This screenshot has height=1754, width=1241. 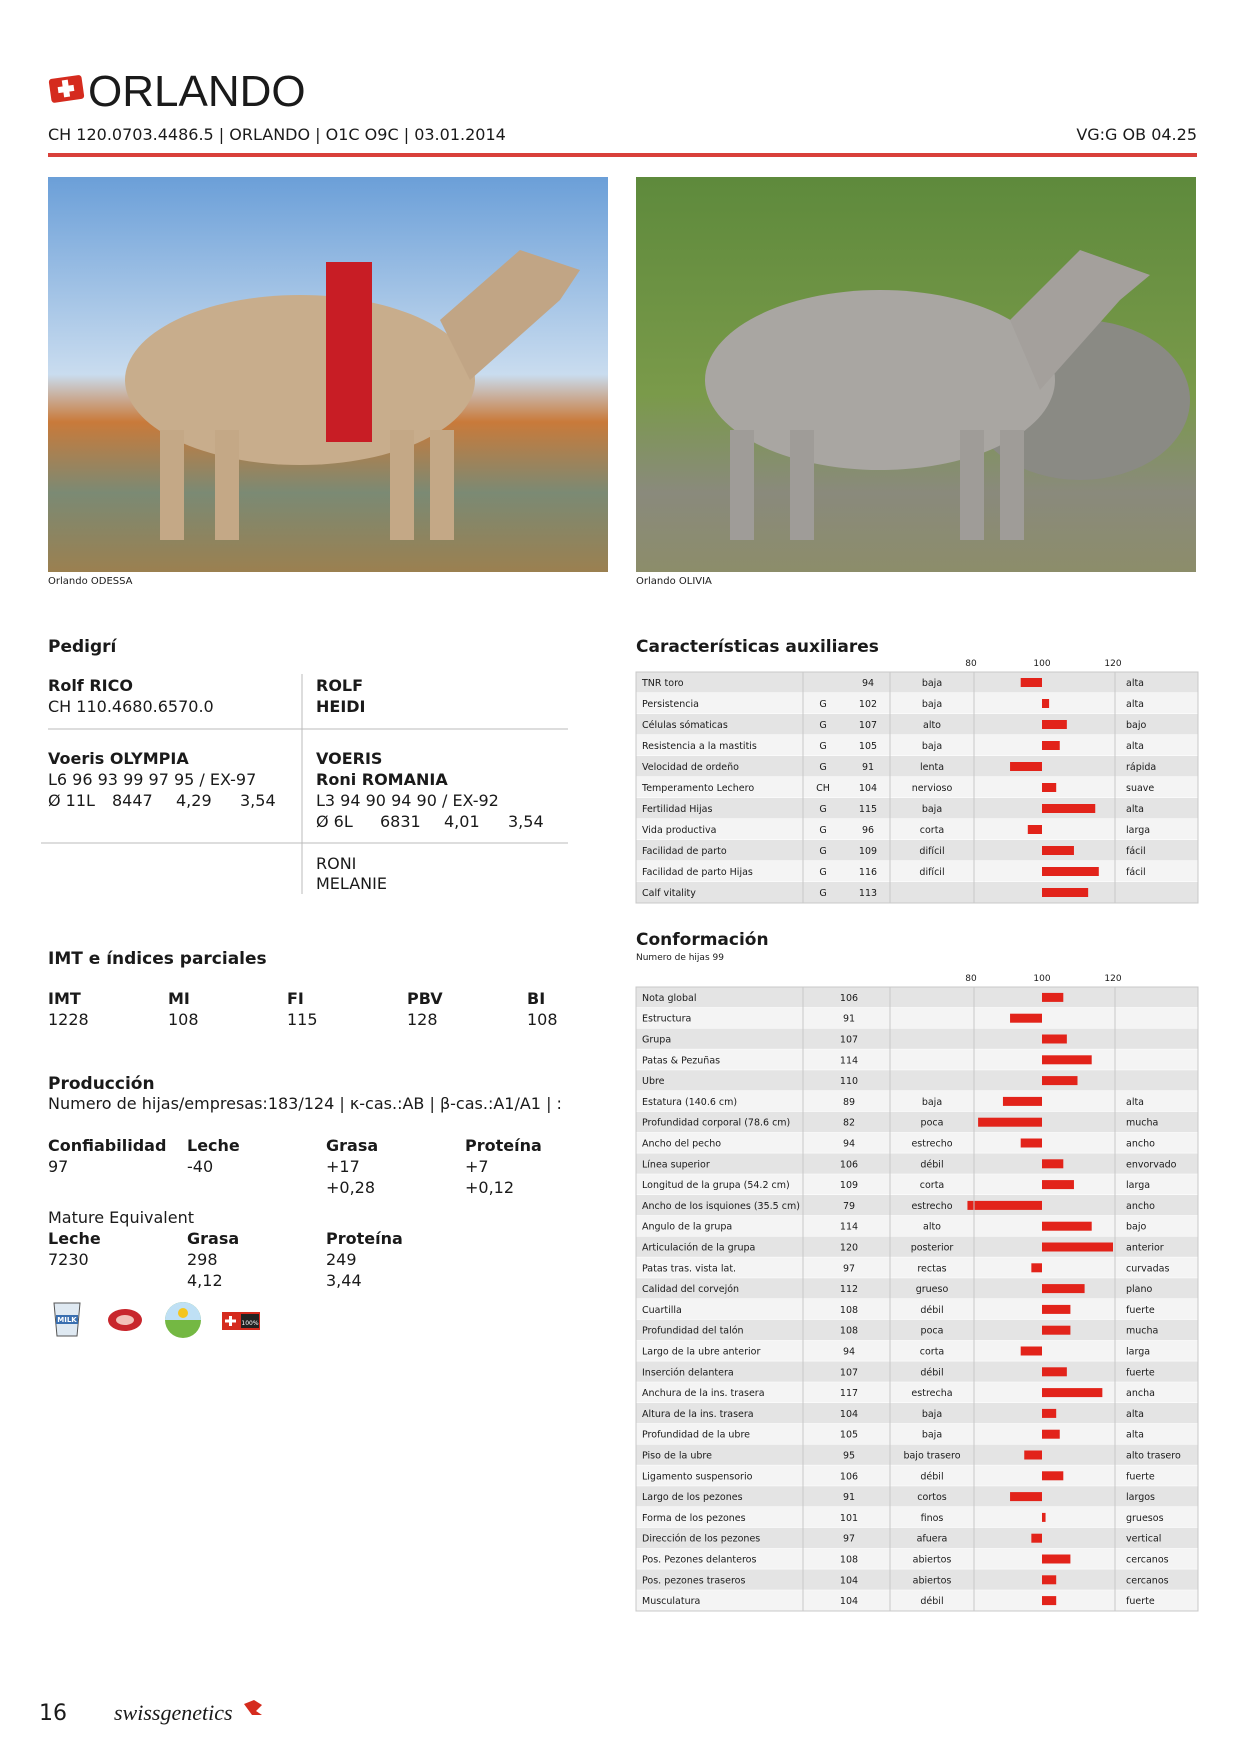 What do you see at coordinates (328, 374) in the screenshot?
I see `photo-left` at bounding box center [328, 374].